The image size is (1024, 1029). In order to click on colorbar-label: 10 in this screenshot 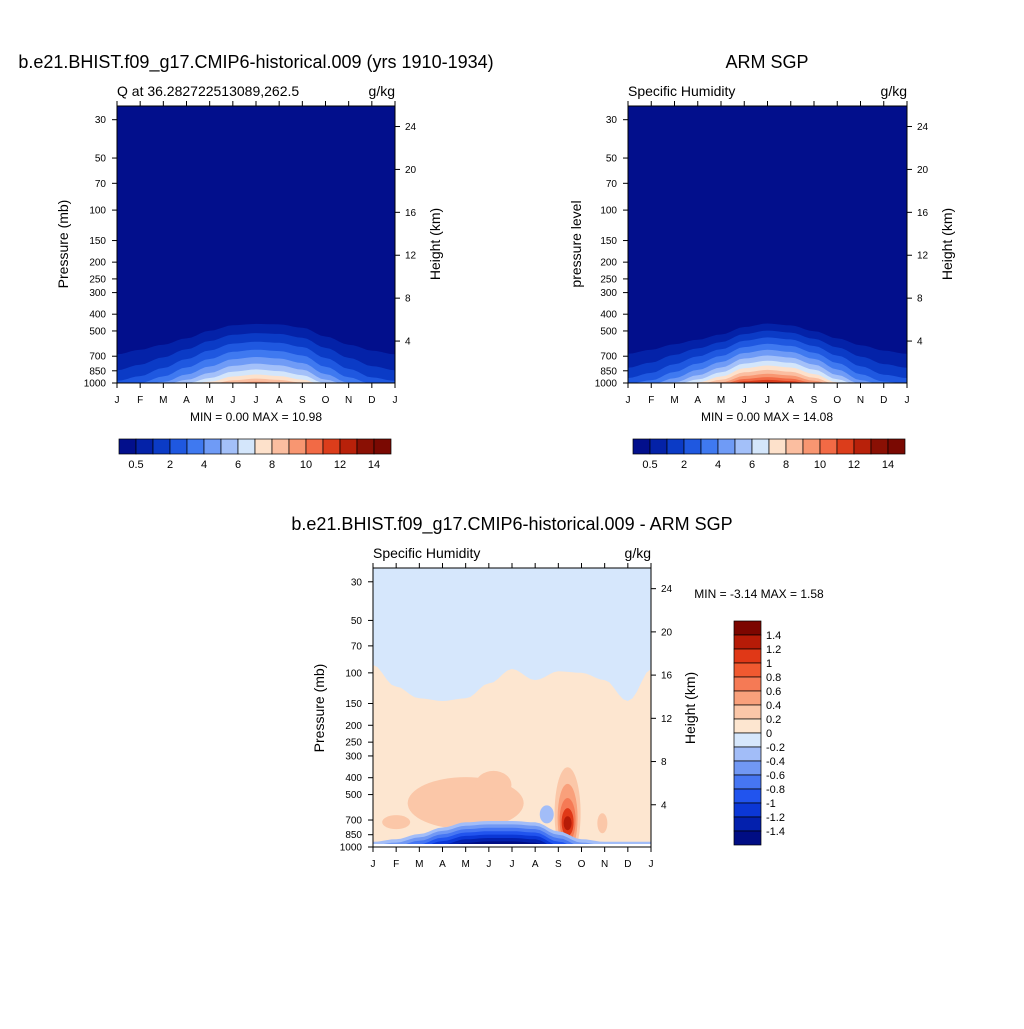, I will do `click(820, 465)`.